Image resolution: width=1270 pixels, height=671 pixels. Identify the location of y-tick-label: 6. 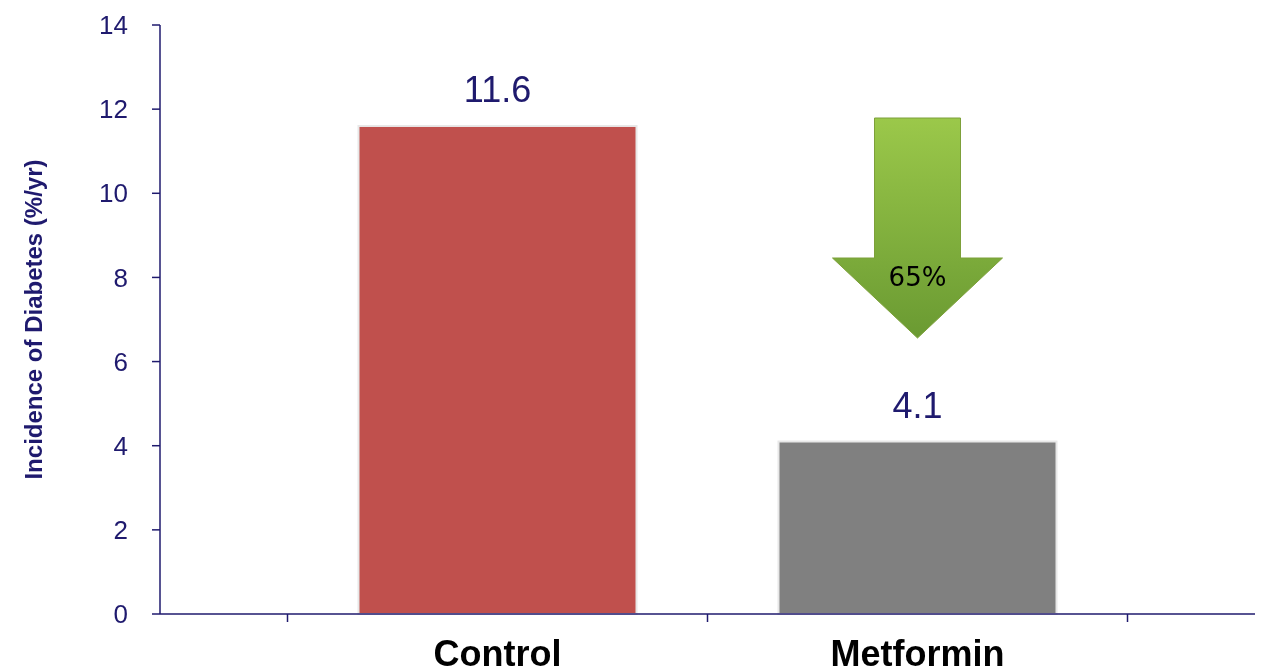
(120, 361).